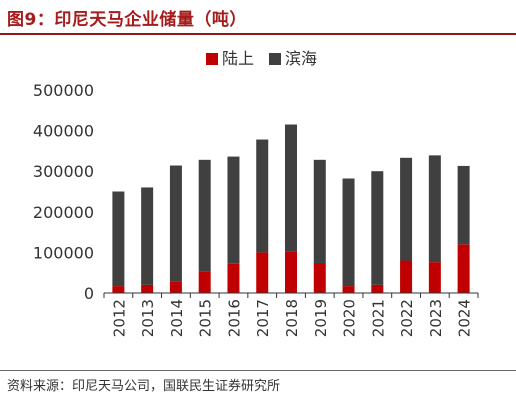  Describe the element at coordinates (63, 131) in the screenshot. I see `y-tick-label: 400000` at that location.